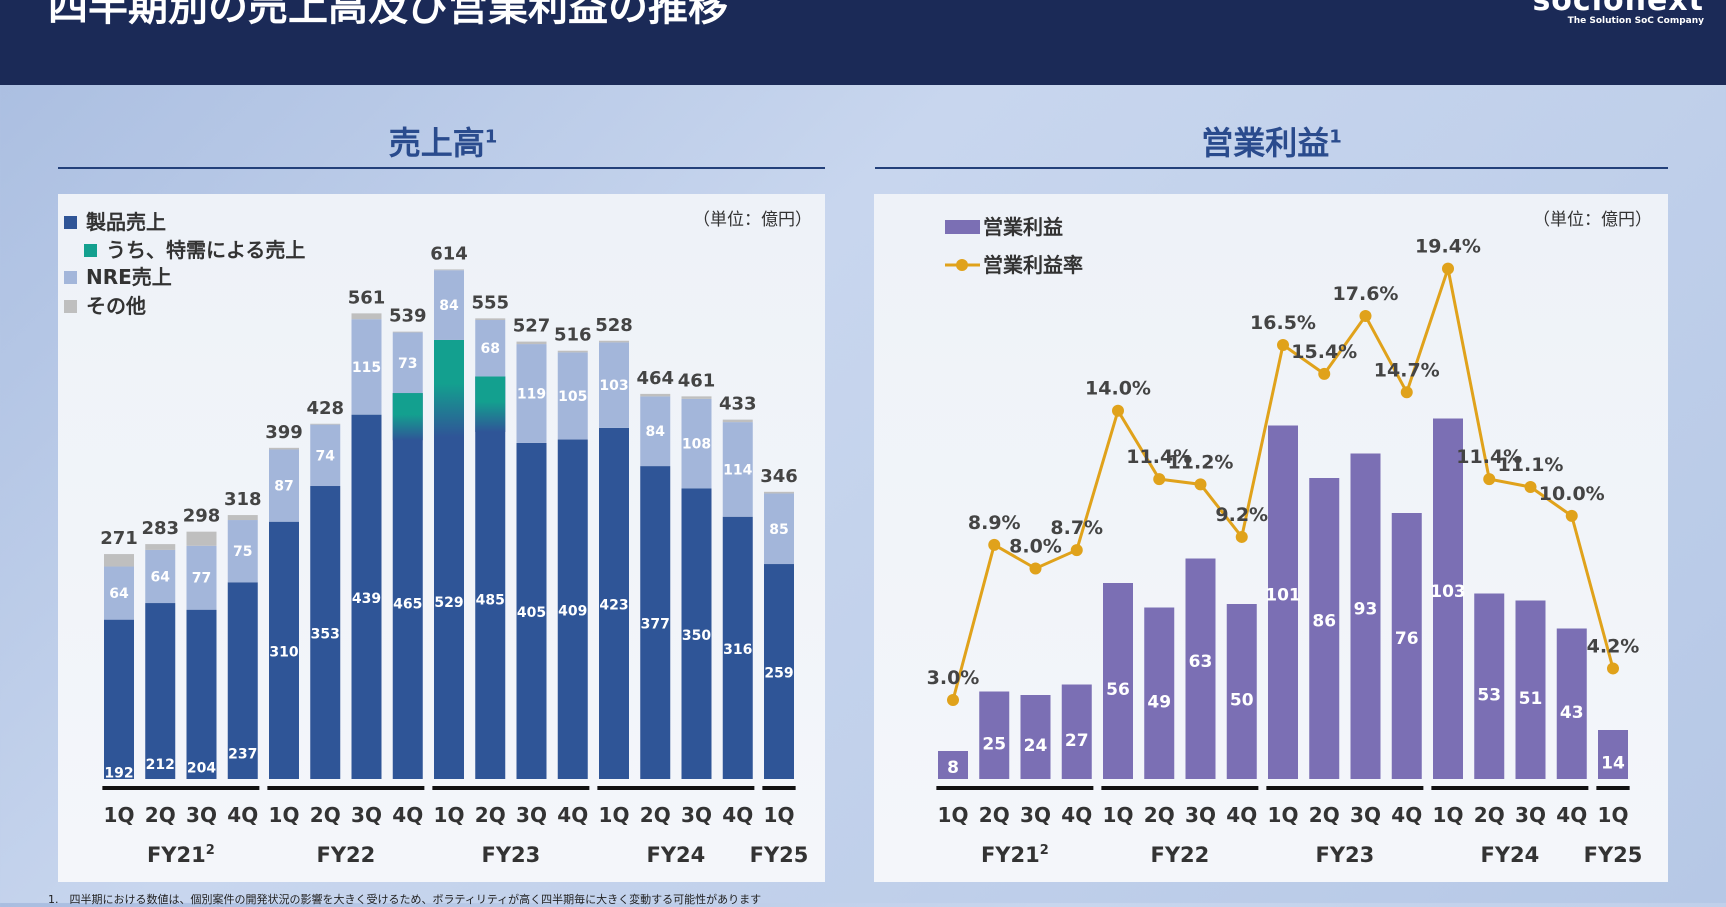 Image resolution: width=1726 pixels, height=907 pixels. Describe the element at coordinates (408, 316) in the screenshot. I see `total-sales-label: 539` at that location.